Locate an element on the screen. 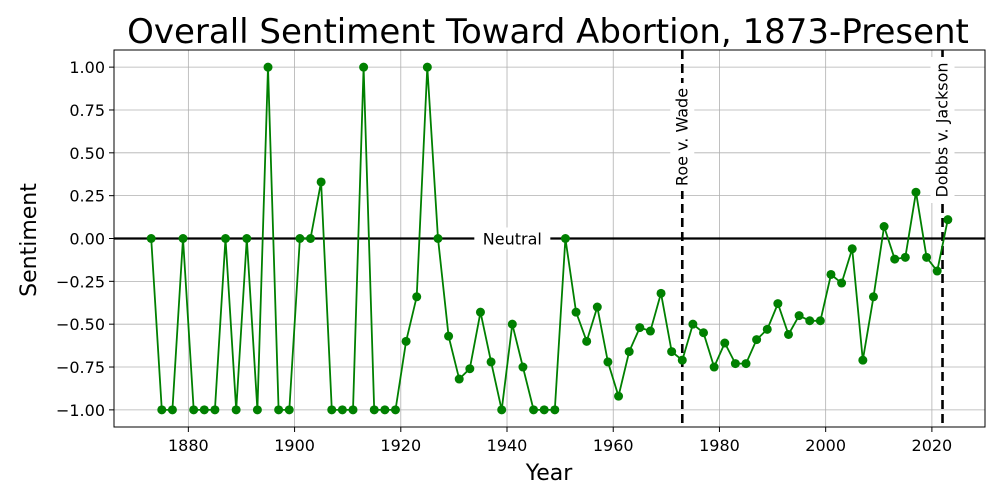 Image resolution: width=1000 pixels, height=500 pixels. event-label: Roe v. Wade is located at coordinates (681, 137).